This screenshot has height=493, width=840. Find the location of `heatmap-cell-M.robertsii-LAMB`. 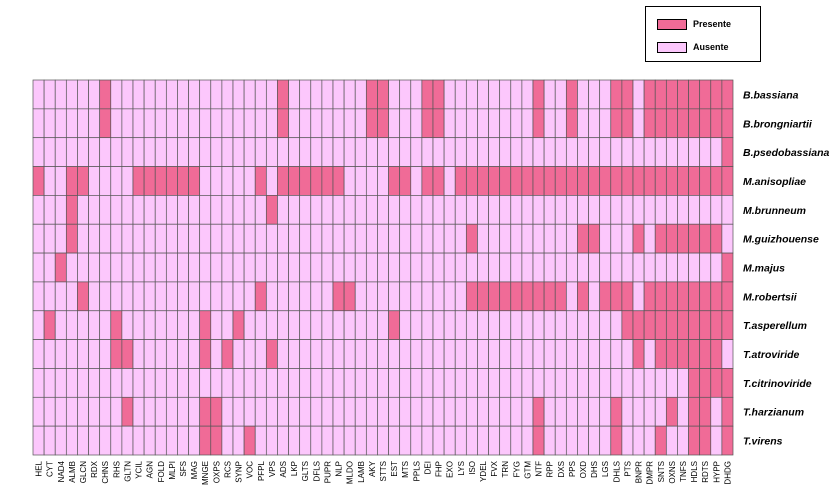

heatmap-cell-M.robertsii-LAMB is located at coordinates (360, 296).